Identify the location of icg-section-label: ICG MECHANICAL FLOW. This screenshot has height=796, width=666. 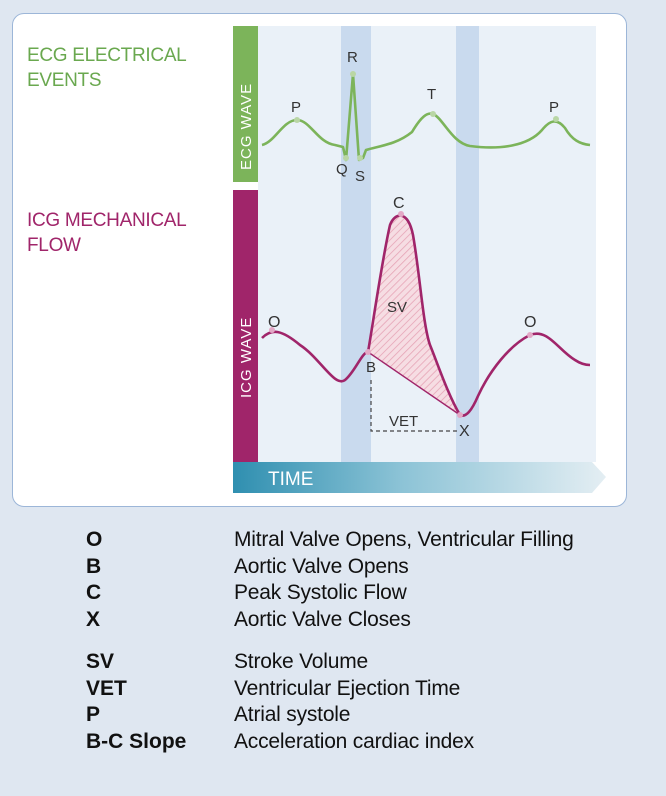
(107, 233).